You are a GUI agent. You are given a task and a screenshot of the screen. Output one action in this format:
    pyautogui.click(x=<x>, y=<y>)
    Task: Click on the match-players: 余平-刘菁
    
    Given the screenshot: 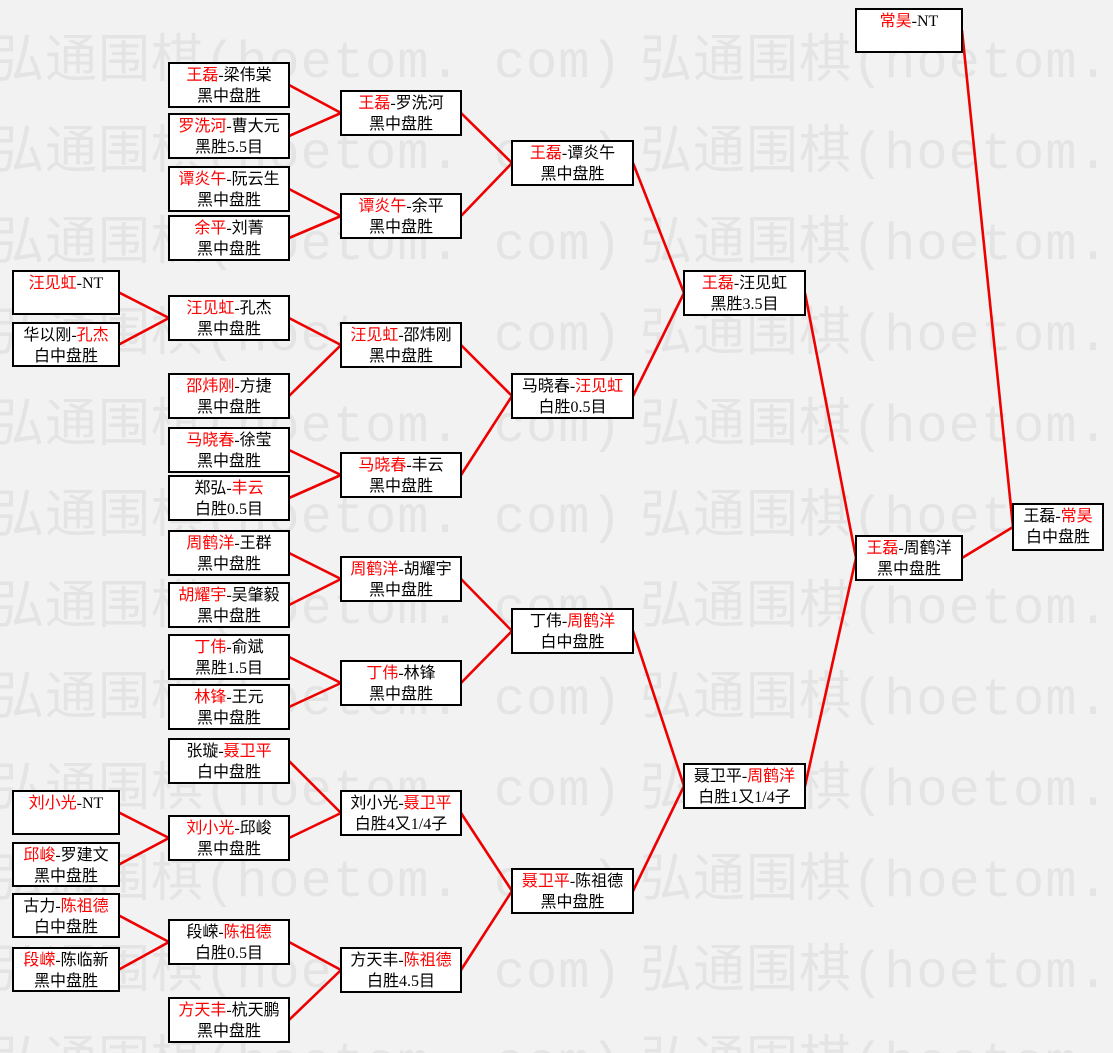 What is the action you would take?
    pyautogui.click(x=228, y=228)
    